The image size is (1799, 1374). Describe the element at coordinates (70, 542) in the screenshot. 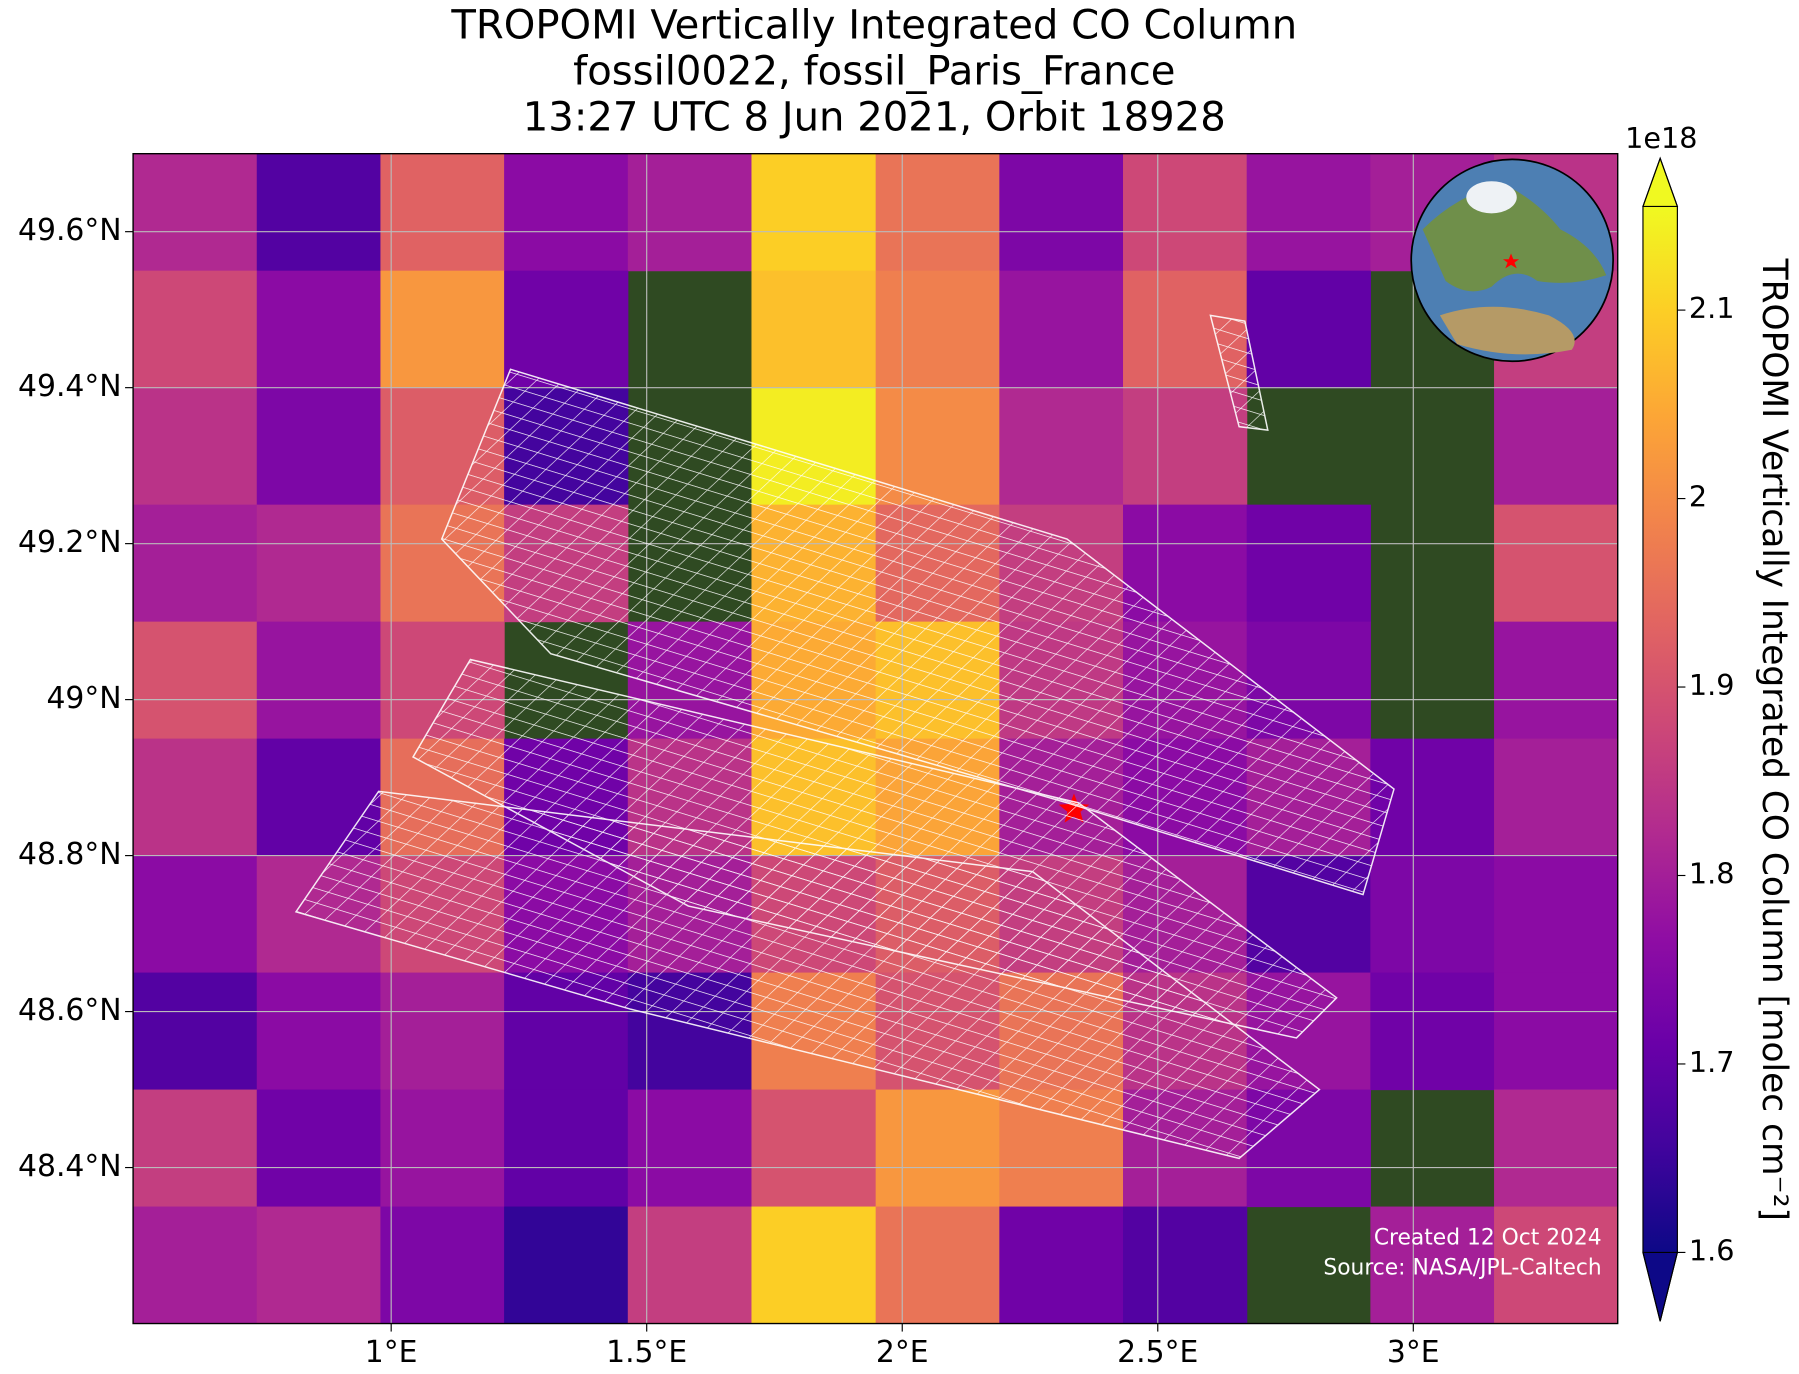

I see `y-tick-label: 49.2°N` at that location.